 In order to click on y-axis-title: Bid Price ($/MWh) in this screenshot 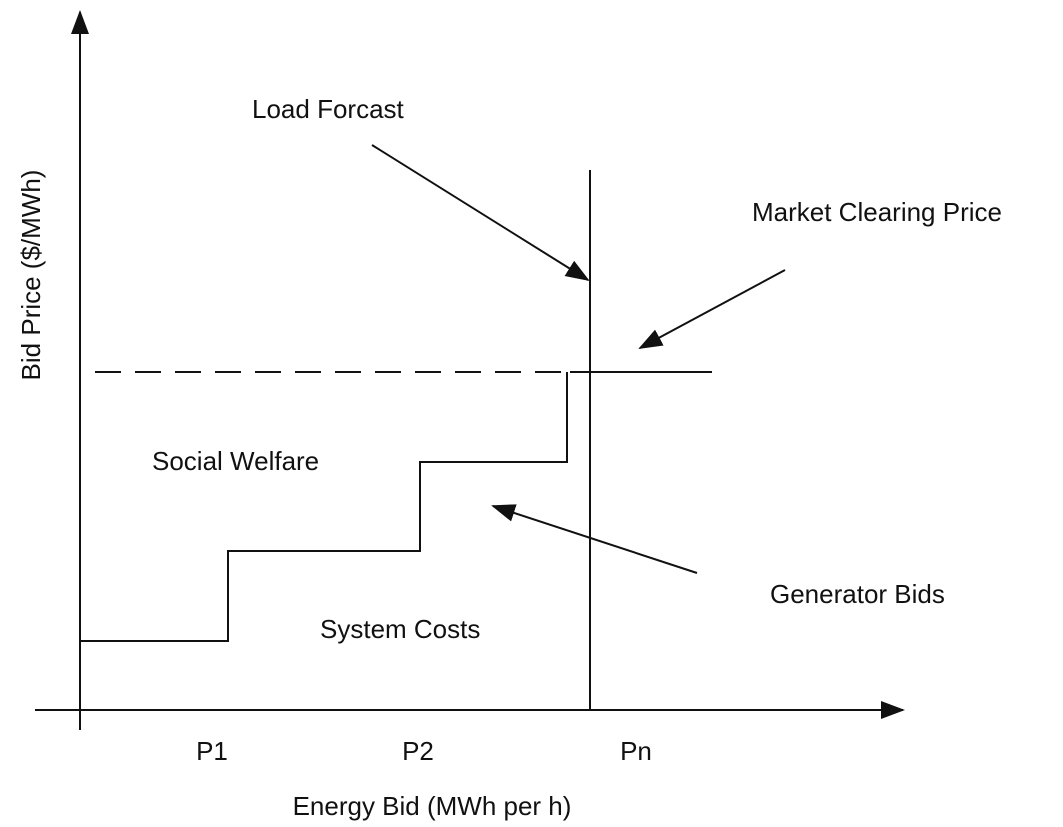, I will do `click(31, 275)`.